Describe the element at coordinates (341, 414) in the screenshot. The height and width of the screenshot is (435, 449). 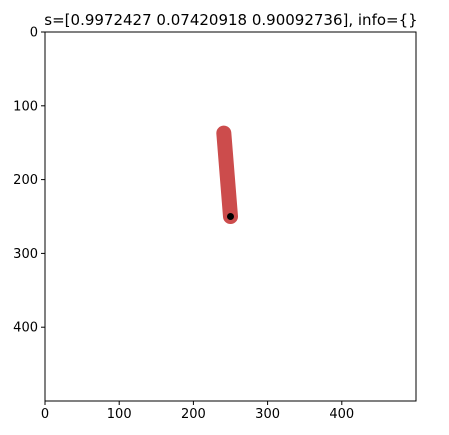
I see `x-tick-label: 400` at that location.